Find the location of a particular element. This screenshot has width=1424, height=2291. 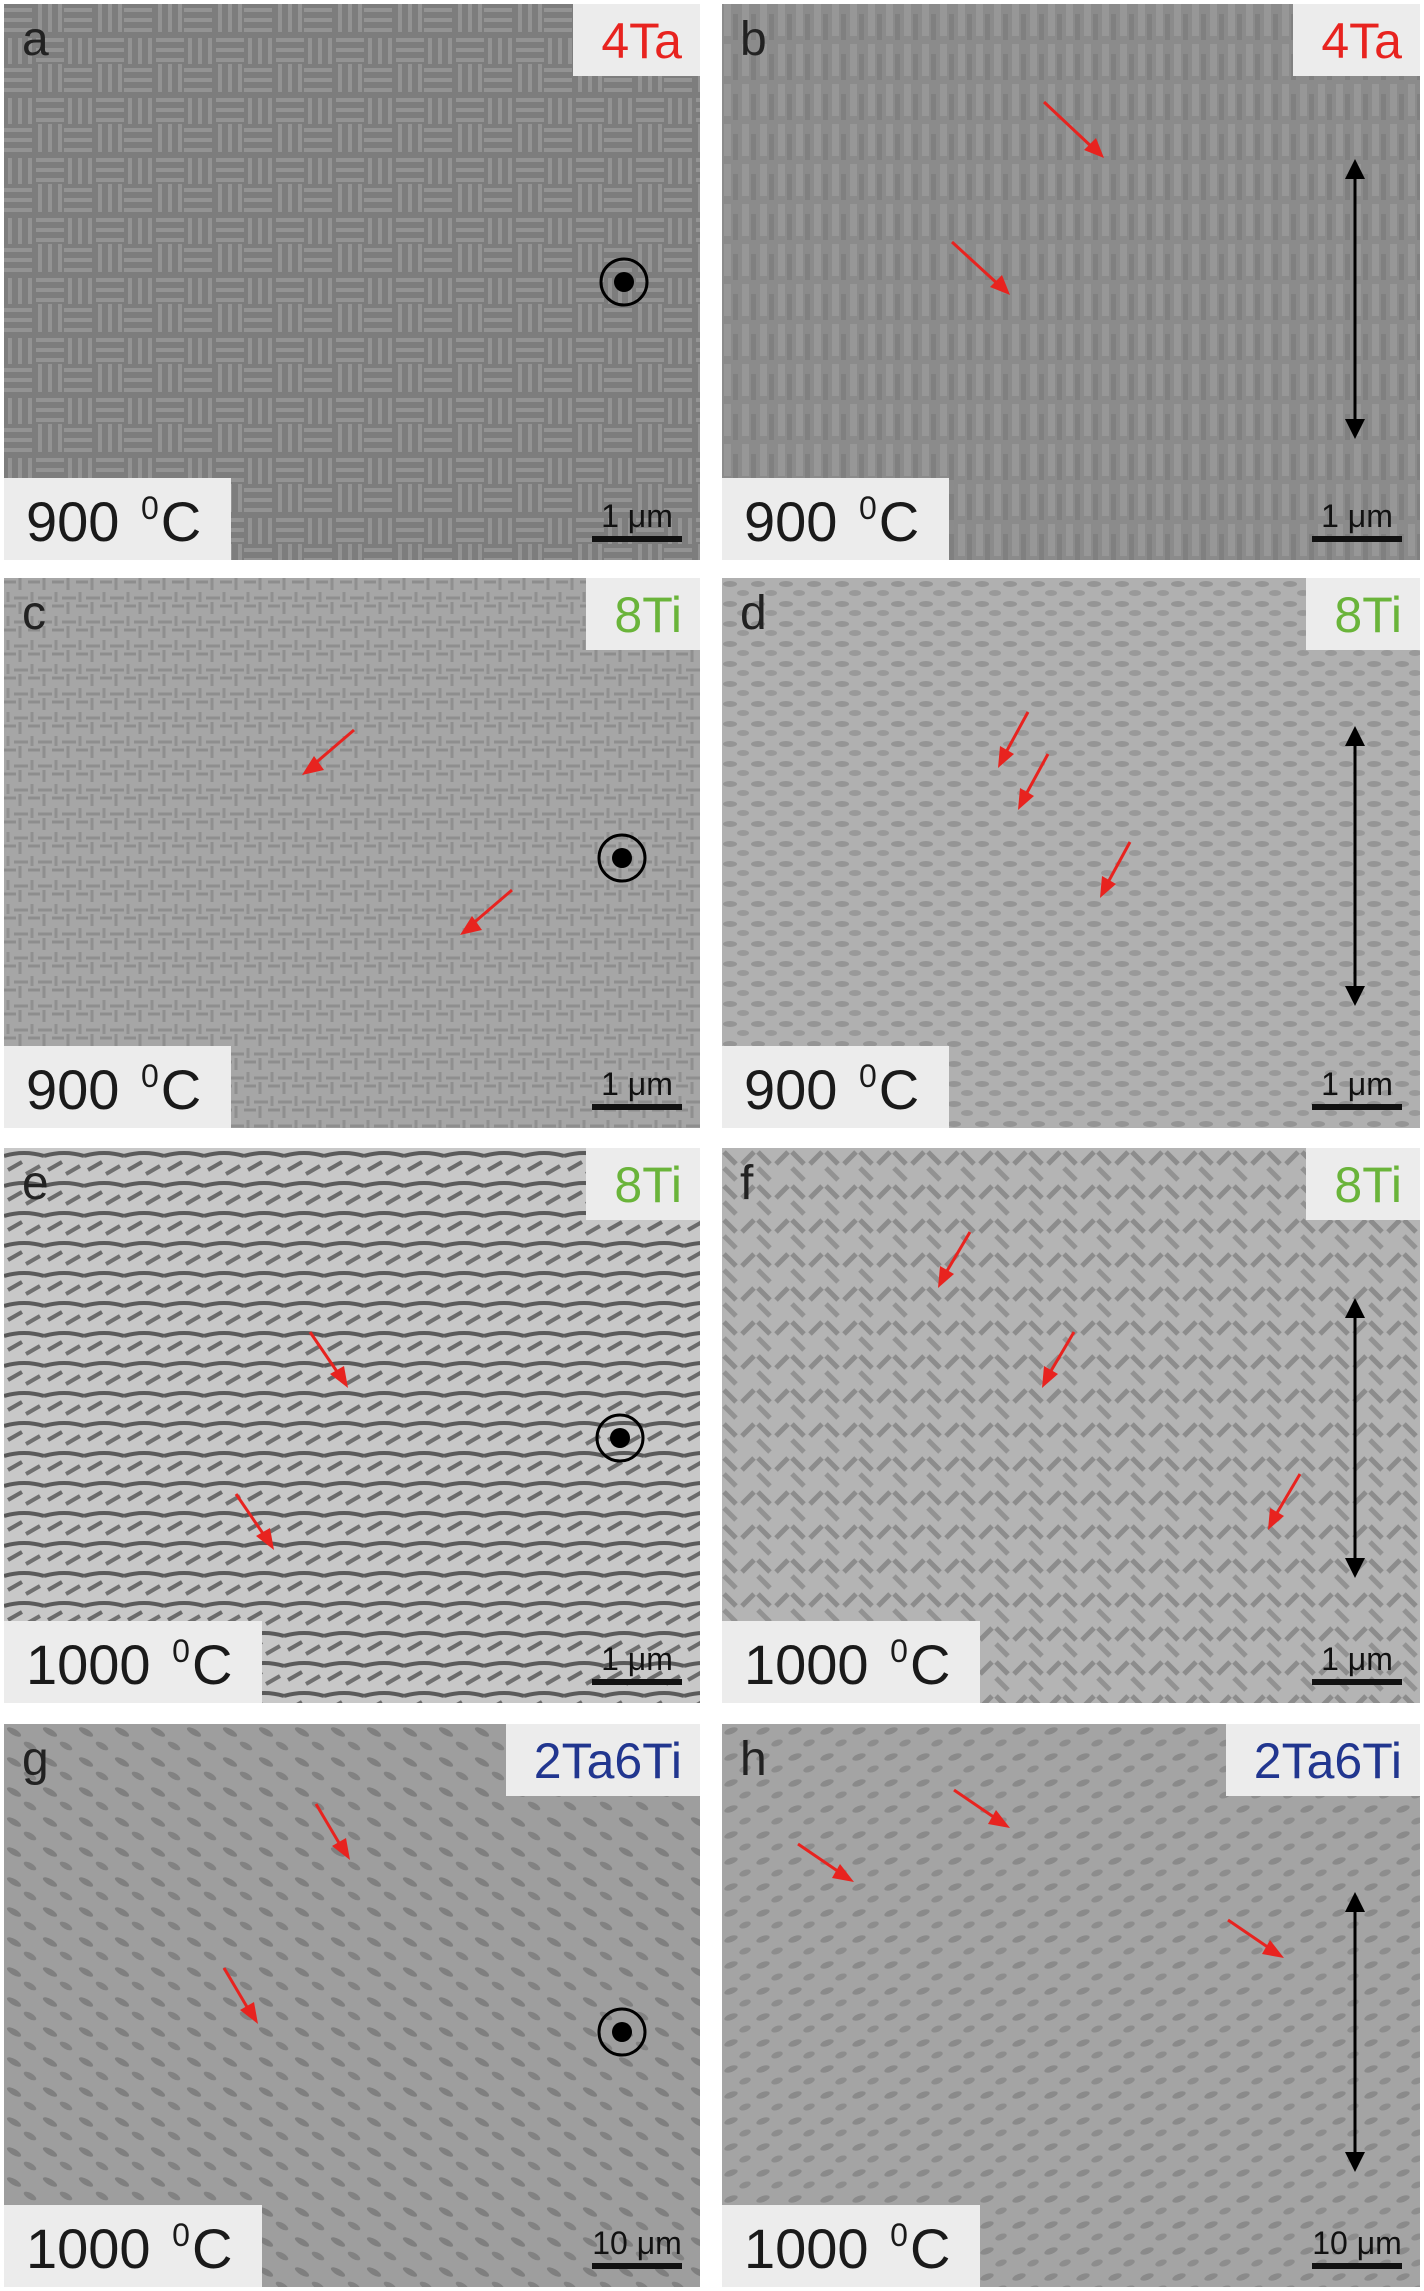

panel-letter: d is located at coordinates (753, 613).